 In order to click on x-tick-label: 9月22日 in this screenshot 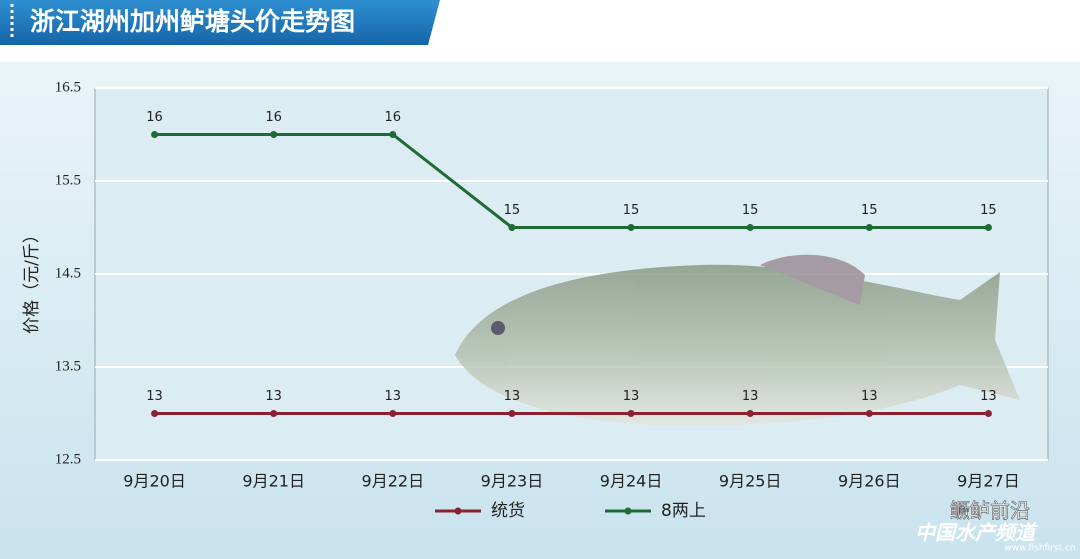, I will do `click(393, 481)`.